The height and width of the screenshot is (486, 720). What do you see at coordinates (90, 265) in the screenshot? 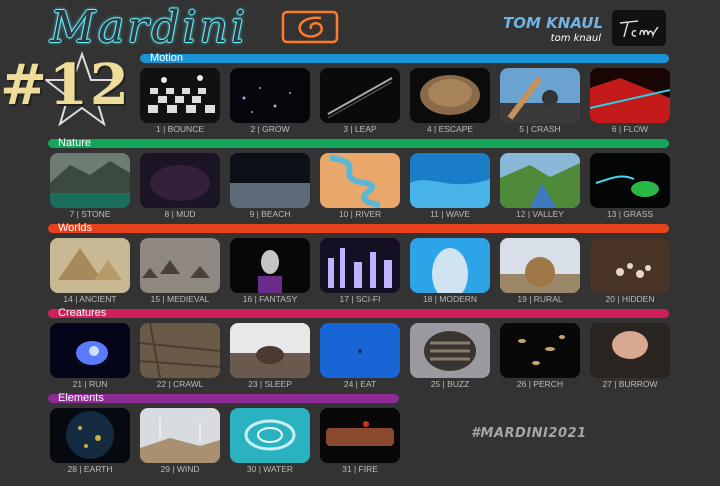
I see `thumbnail-ancient` at bounding box center [90, 265].